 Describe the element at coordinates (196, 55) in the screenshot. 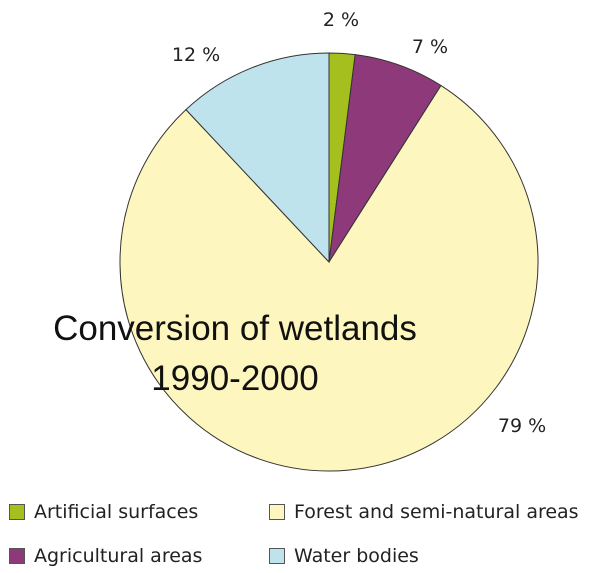

I see `pie-value-label: 12 %` at that location.